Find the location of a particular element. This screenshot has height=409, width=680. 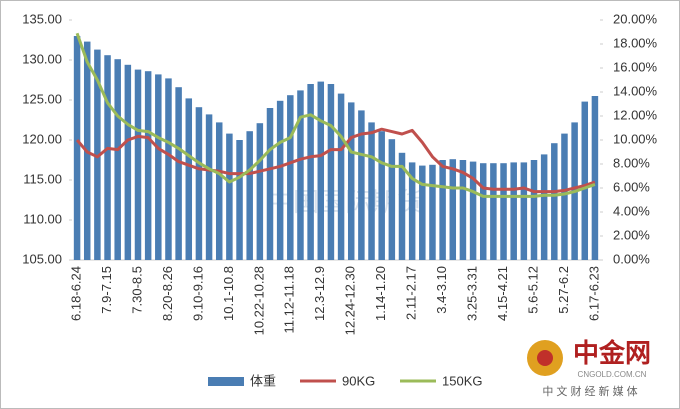

legend-label: 150KG is located at coordinates (462, 380).